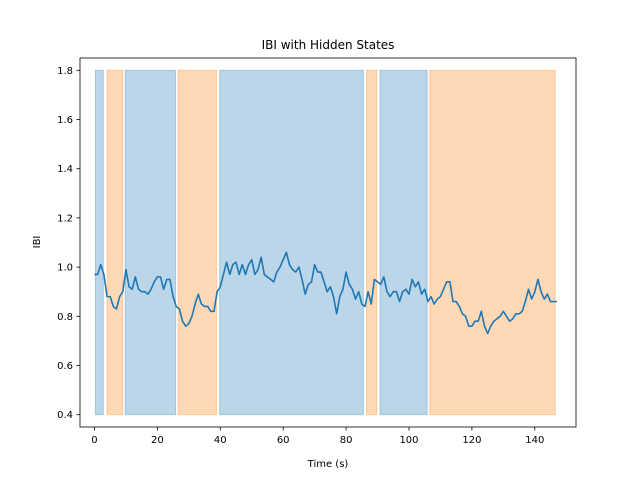 This screenshot has width=640, height=480. Describe the element at coordinates (408, 440) in the screenshot. I see `x-tick-label: 100` at that location.